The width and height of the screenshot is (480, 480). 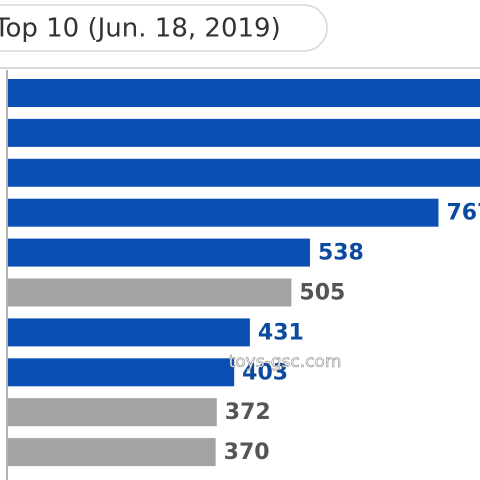 I want to click on value-label: 538, so click(x=341, y=253).